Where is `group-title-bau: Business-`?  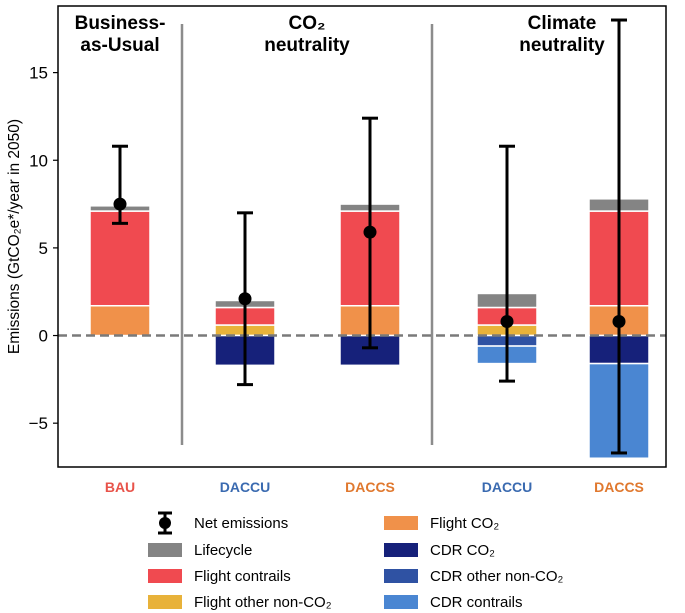
group-title-bau: Business- is located at coordinates (120, 23).